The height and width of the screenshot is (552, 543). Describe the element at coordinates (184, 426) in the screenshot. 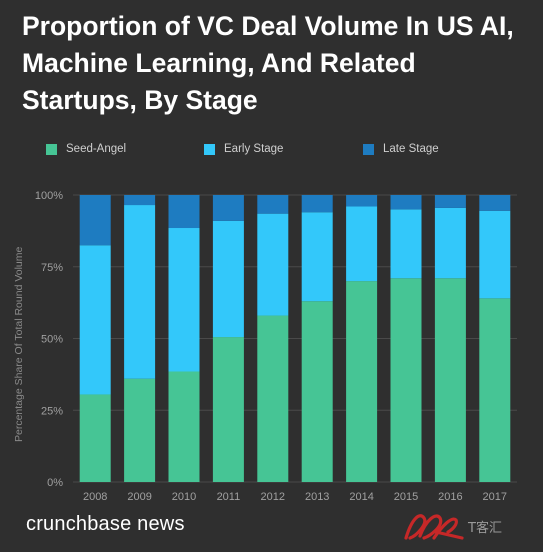

I see `bar-seed-angel-2010` at that location.